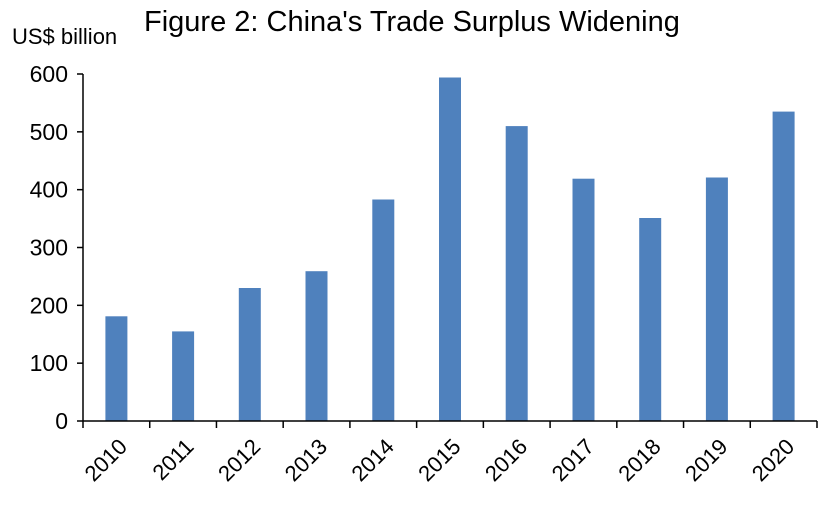  I want to click on bar-2015, so click(450, 249).